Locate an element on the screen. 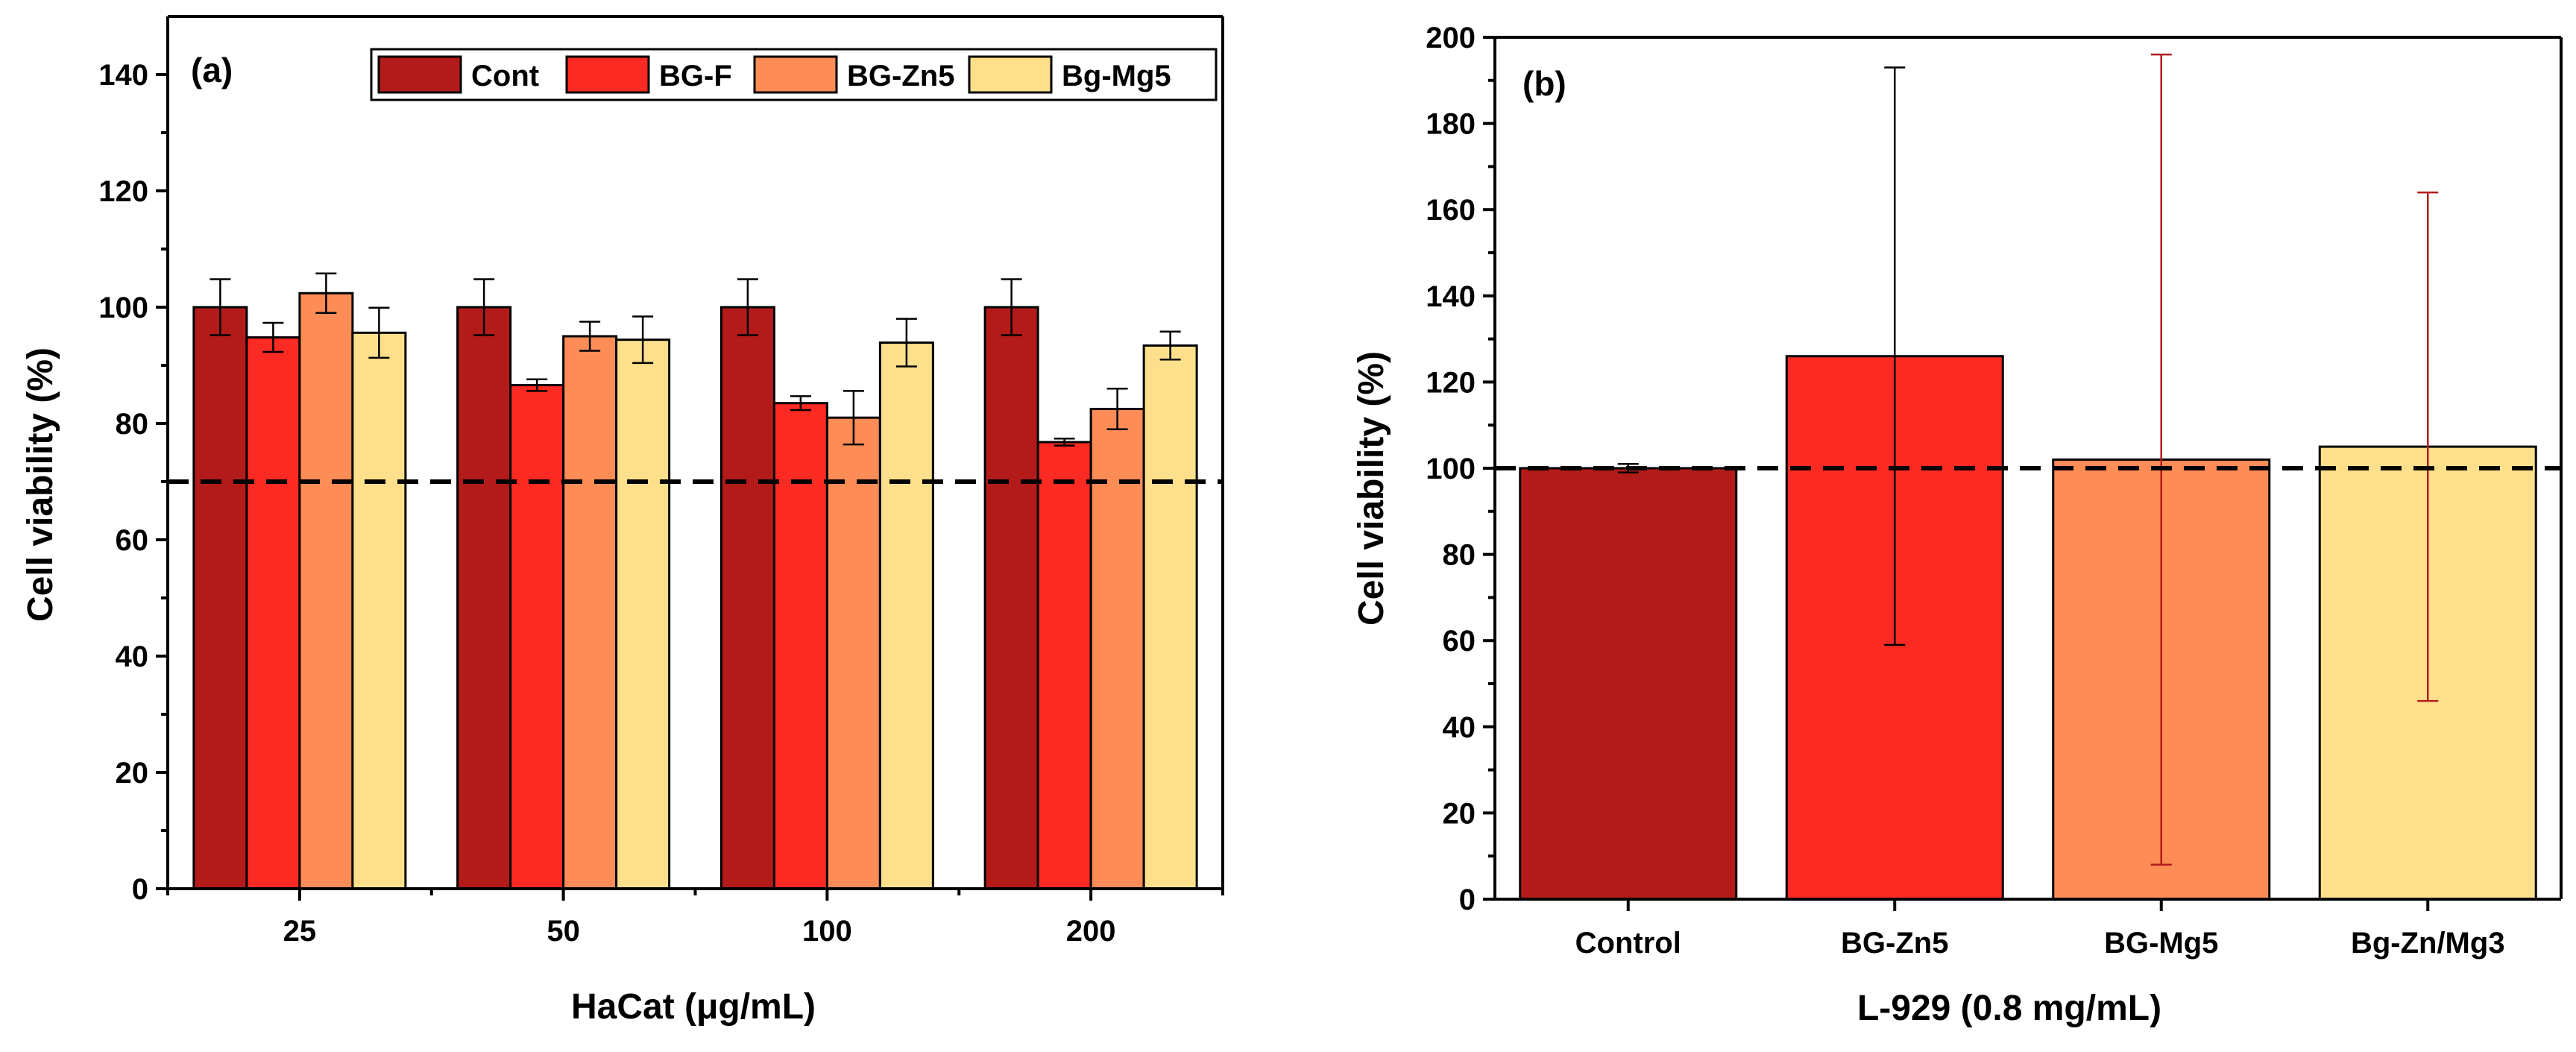 The height and width of the screenshot is (1052, 2576). panel-b-y-tick-label: 180 is located at coordinates (1451, 124).